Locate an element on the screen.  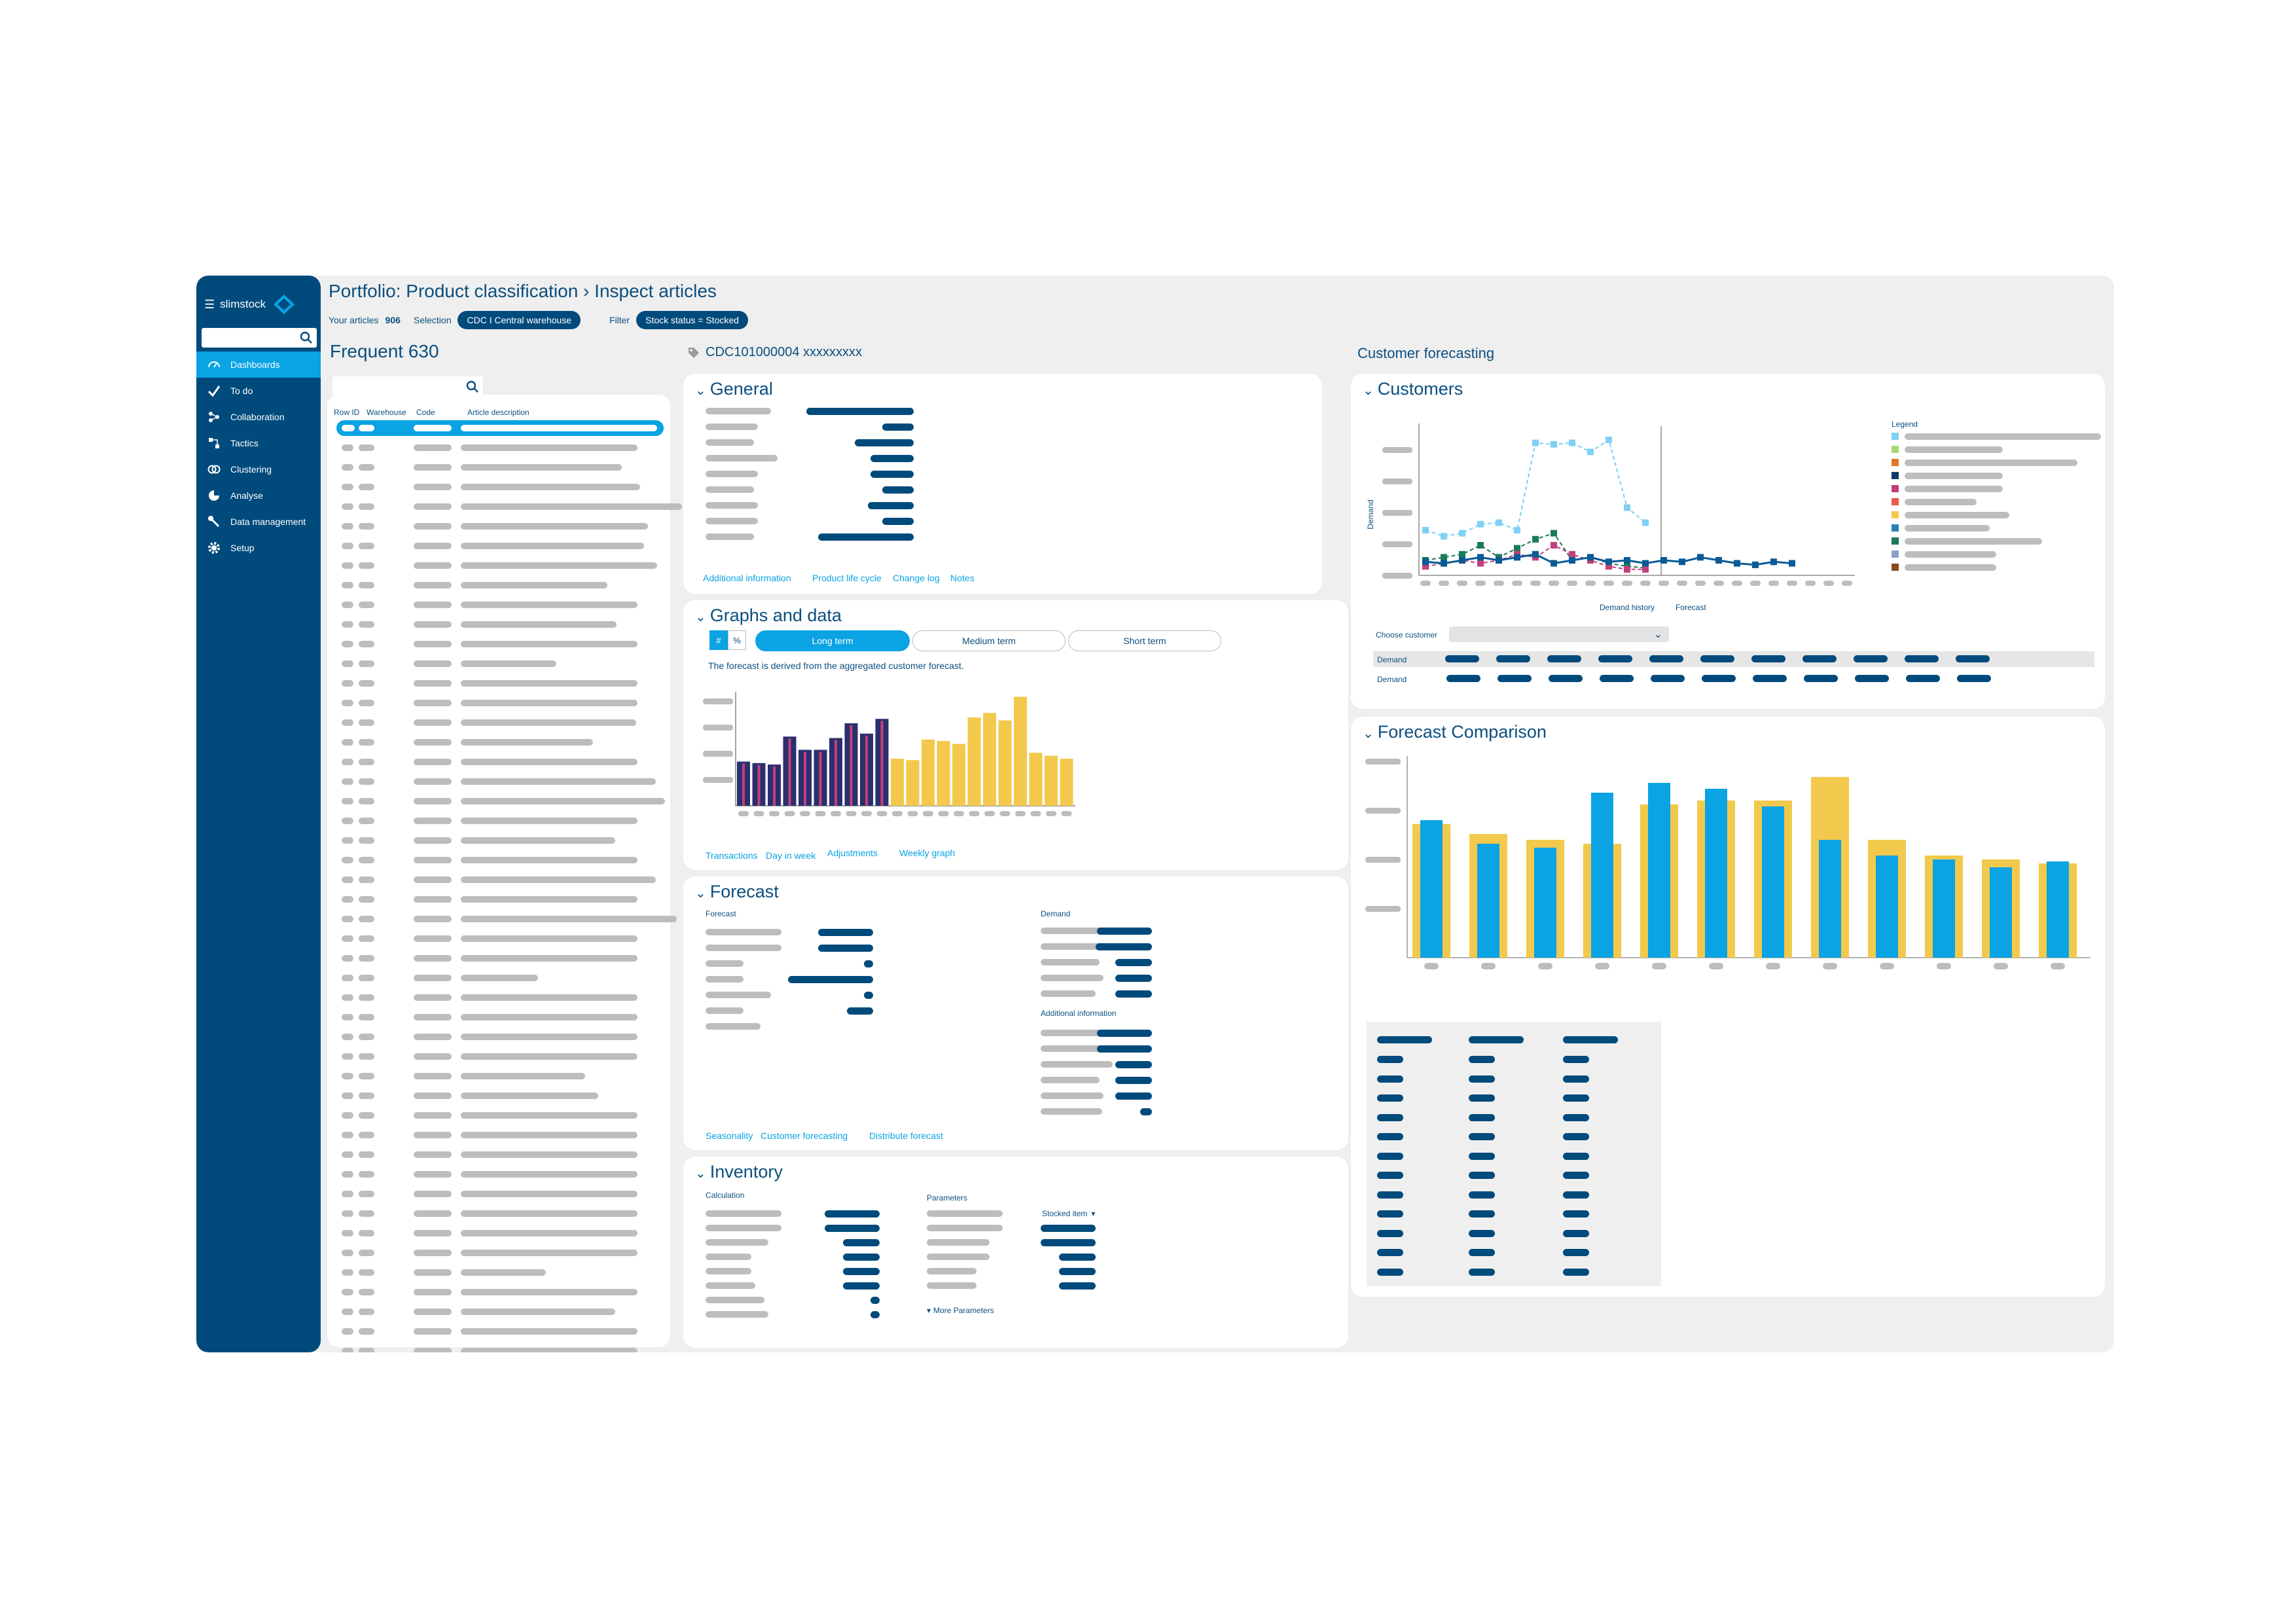
sidebar-item-analyse: Analyse is located at coordinates (258, 495).